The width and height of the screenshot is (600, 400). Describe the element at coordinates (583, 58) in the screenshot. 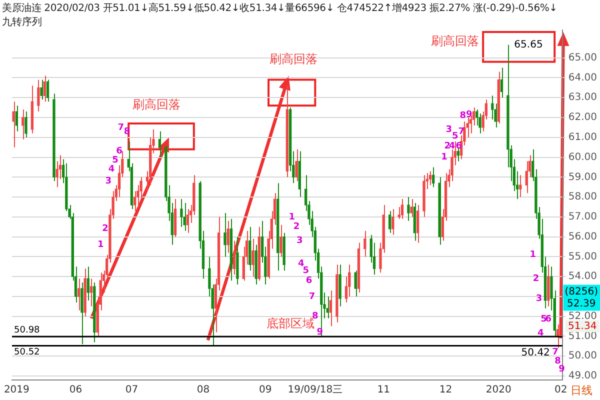

I see `y-tick-label: 65.00` at that location.